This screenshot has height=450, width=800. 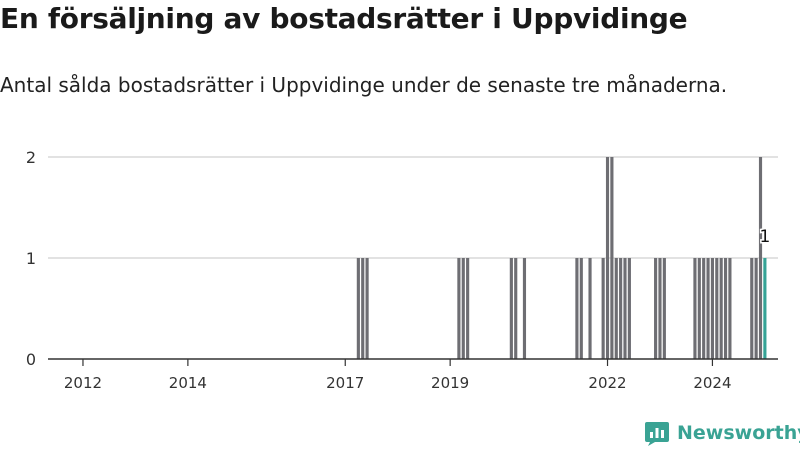 What do you see at coordinates (188, 383) in the screenshot?
I see `x-tick-label: 2014` at bounding box center [188, 383].